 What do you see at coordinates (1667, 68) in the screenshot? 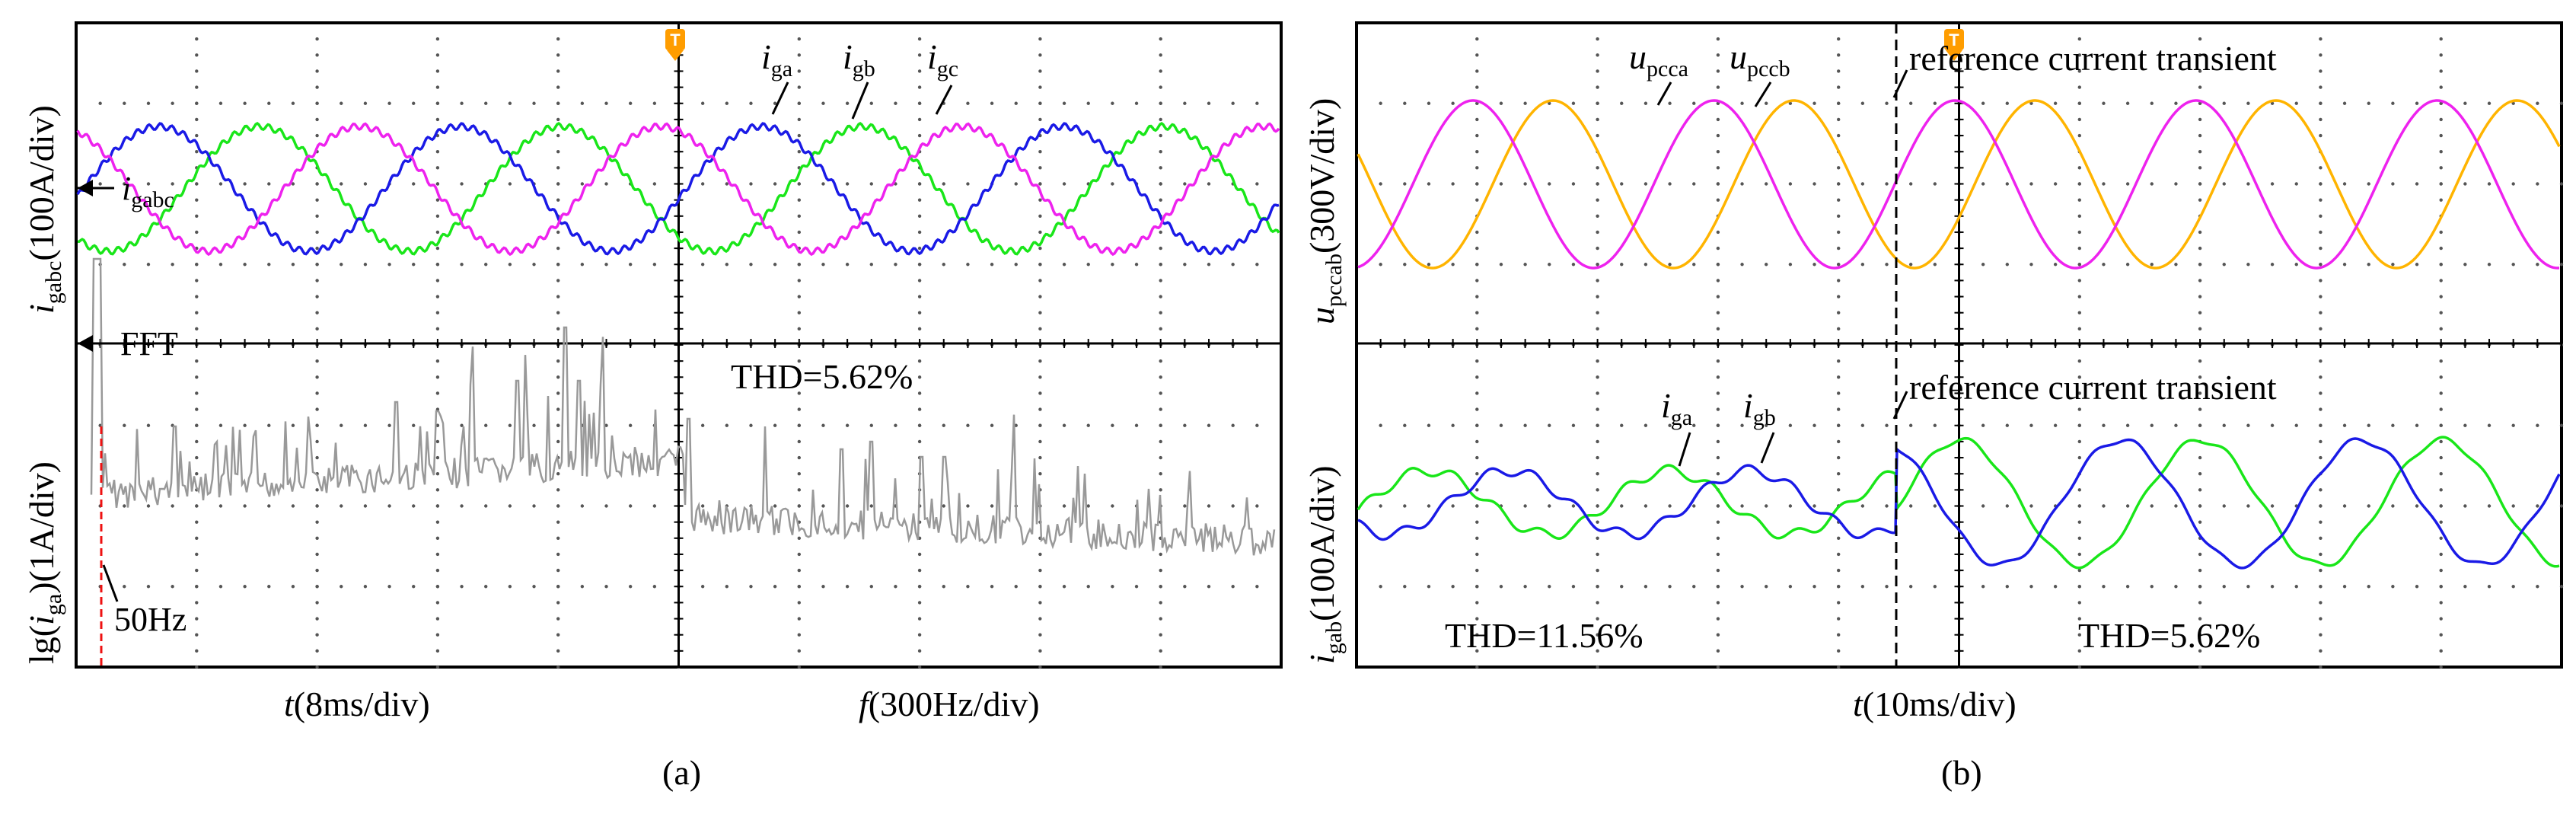
I see `label-upcca-sub: pcca` at bounding box center [1667, 68].